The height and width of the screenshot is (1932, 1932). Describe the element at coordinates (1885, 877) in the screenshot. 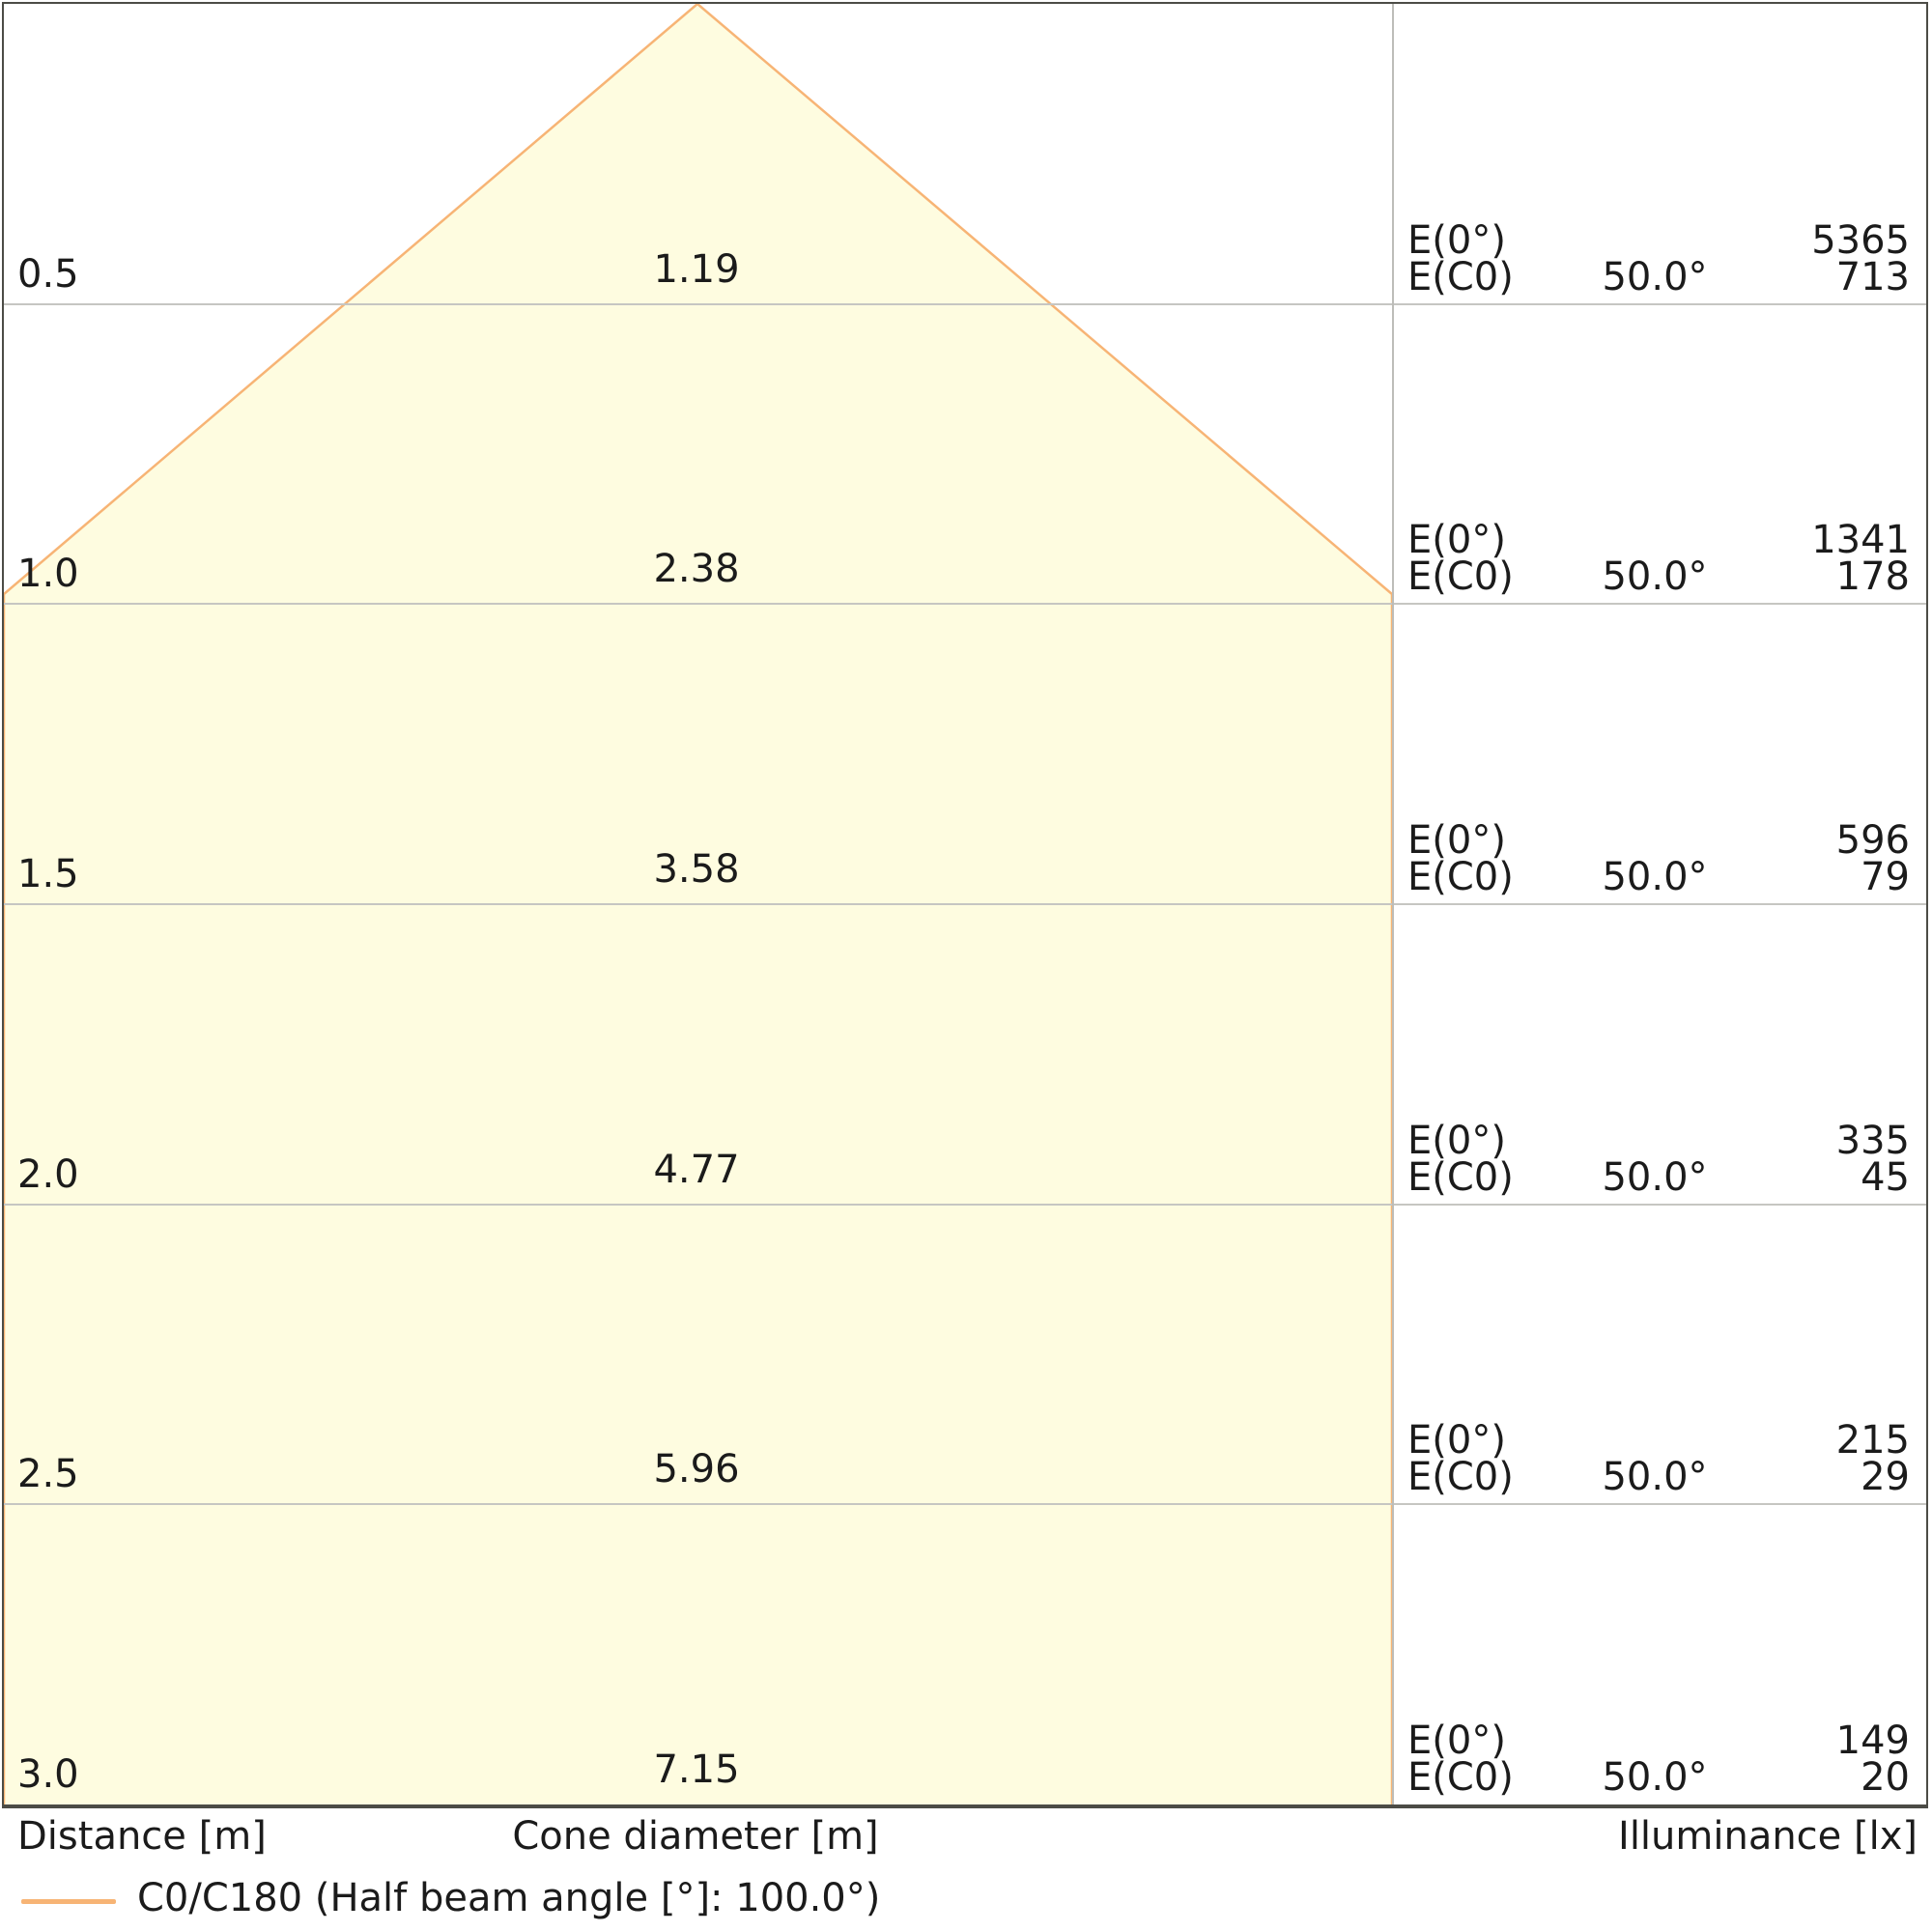

I see `ec0-value: 79` at that location.